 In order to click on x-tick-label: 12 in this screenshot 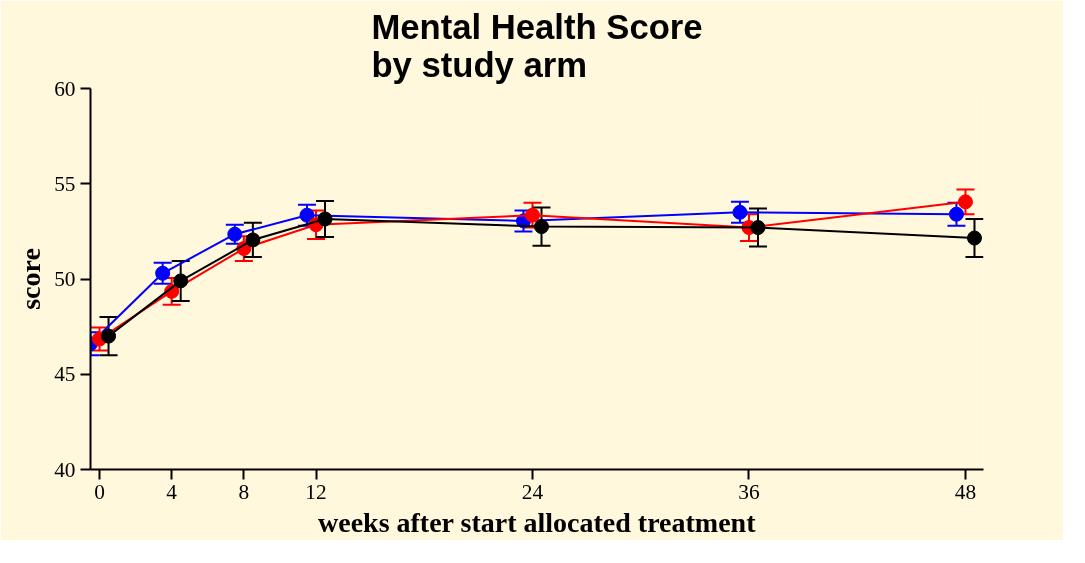, I will do `click(316, 491)`.